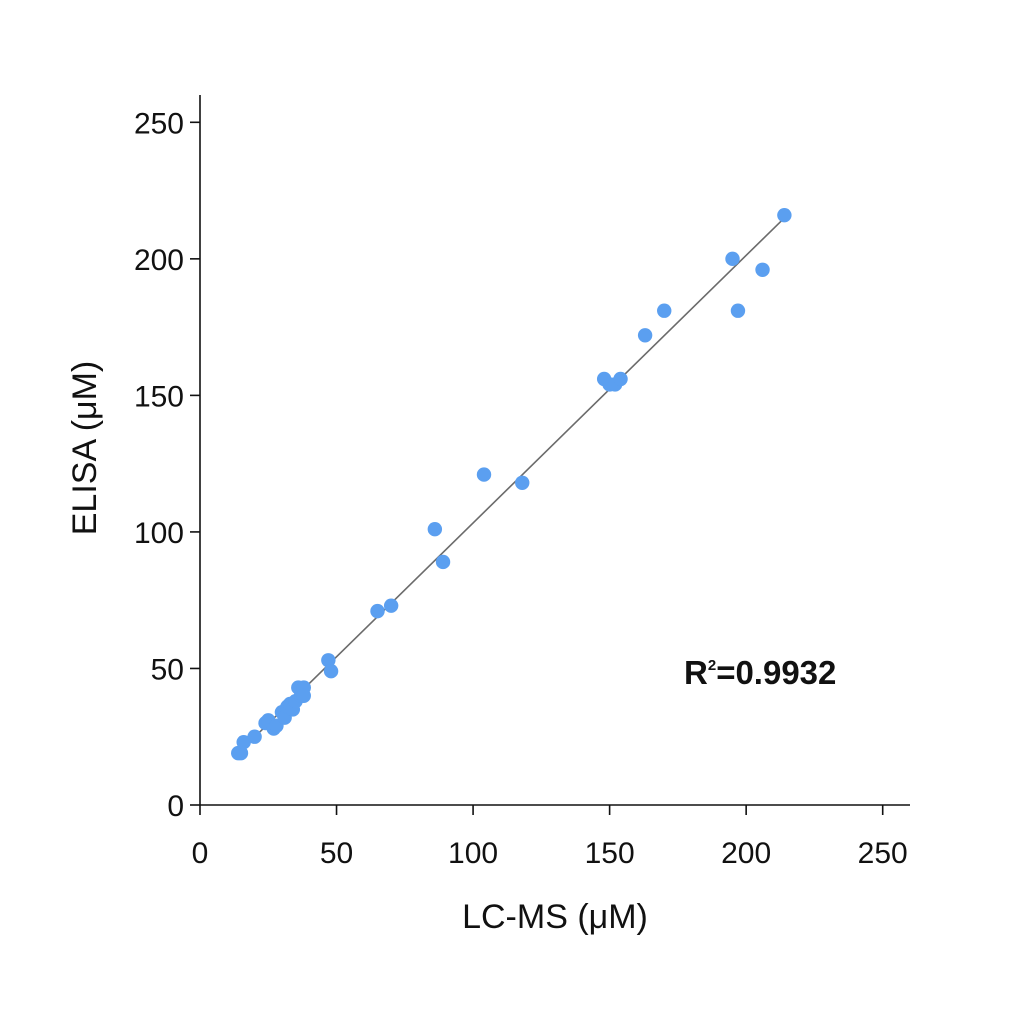 The height and width of the screenshot is (1024, 1024). What do you see at coordinates (200, 853) in the screenshot?
I see `x-tick-label: 0` at bounding box center [200, 853].